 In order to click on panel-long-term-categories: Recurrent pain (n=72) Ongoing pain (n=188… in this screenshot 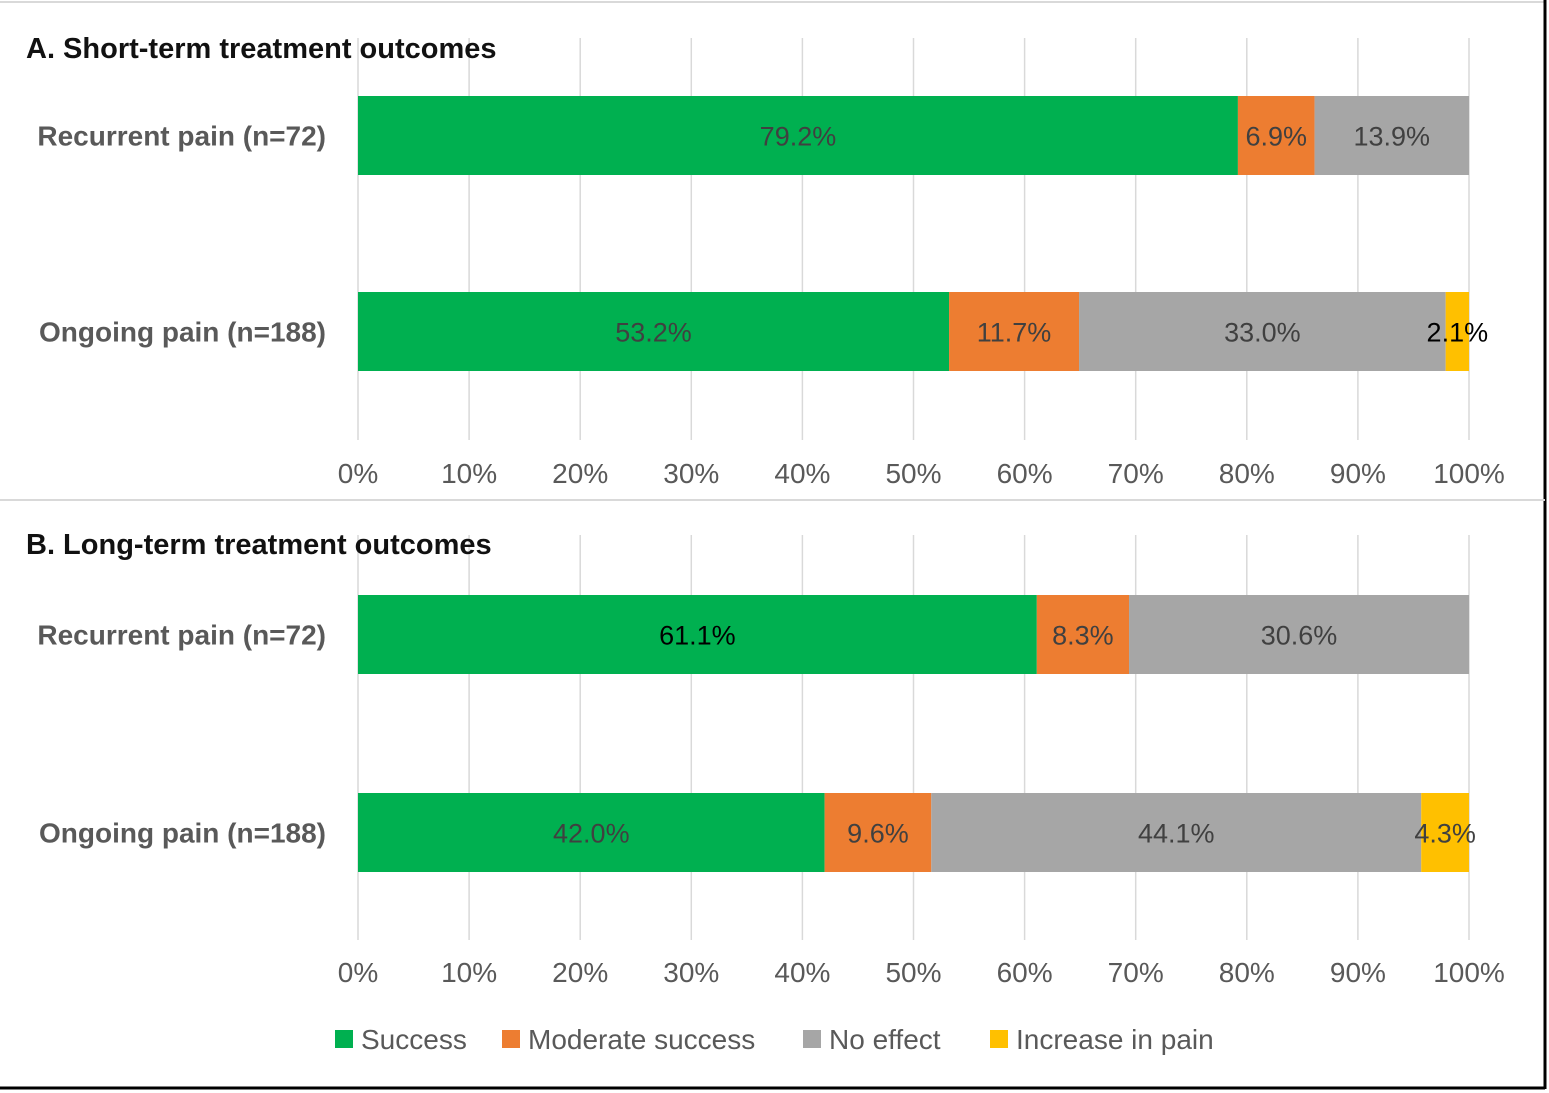, I will do `click(181, 734)`.